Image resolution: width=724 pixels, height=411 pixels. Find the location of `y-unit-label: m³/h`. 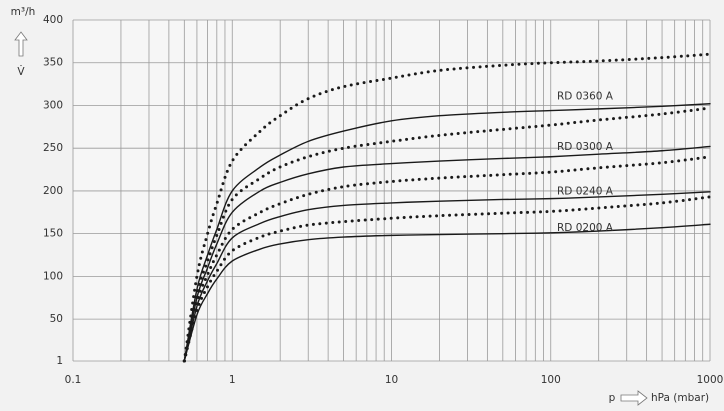

y-unit-label: m³/h is located at coordinates (23, 12).